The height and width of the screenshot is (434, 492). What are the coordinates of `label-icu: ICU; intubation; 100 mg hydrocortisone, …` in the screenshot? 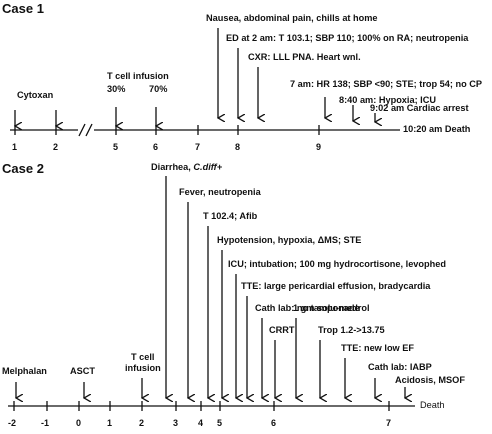 It's located at (337, 264).